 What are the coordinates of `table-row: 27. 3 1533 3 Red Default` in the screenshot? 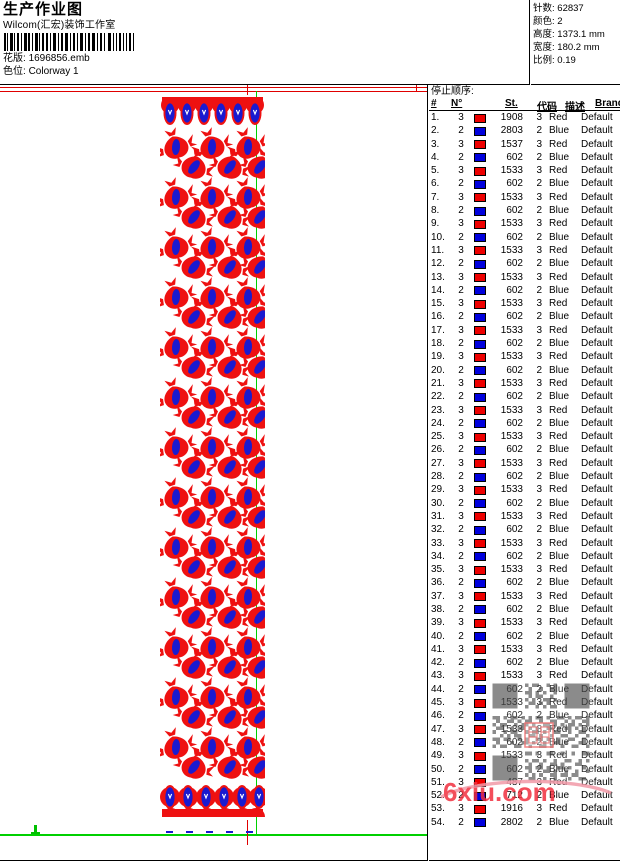 It's located at (524, 463).